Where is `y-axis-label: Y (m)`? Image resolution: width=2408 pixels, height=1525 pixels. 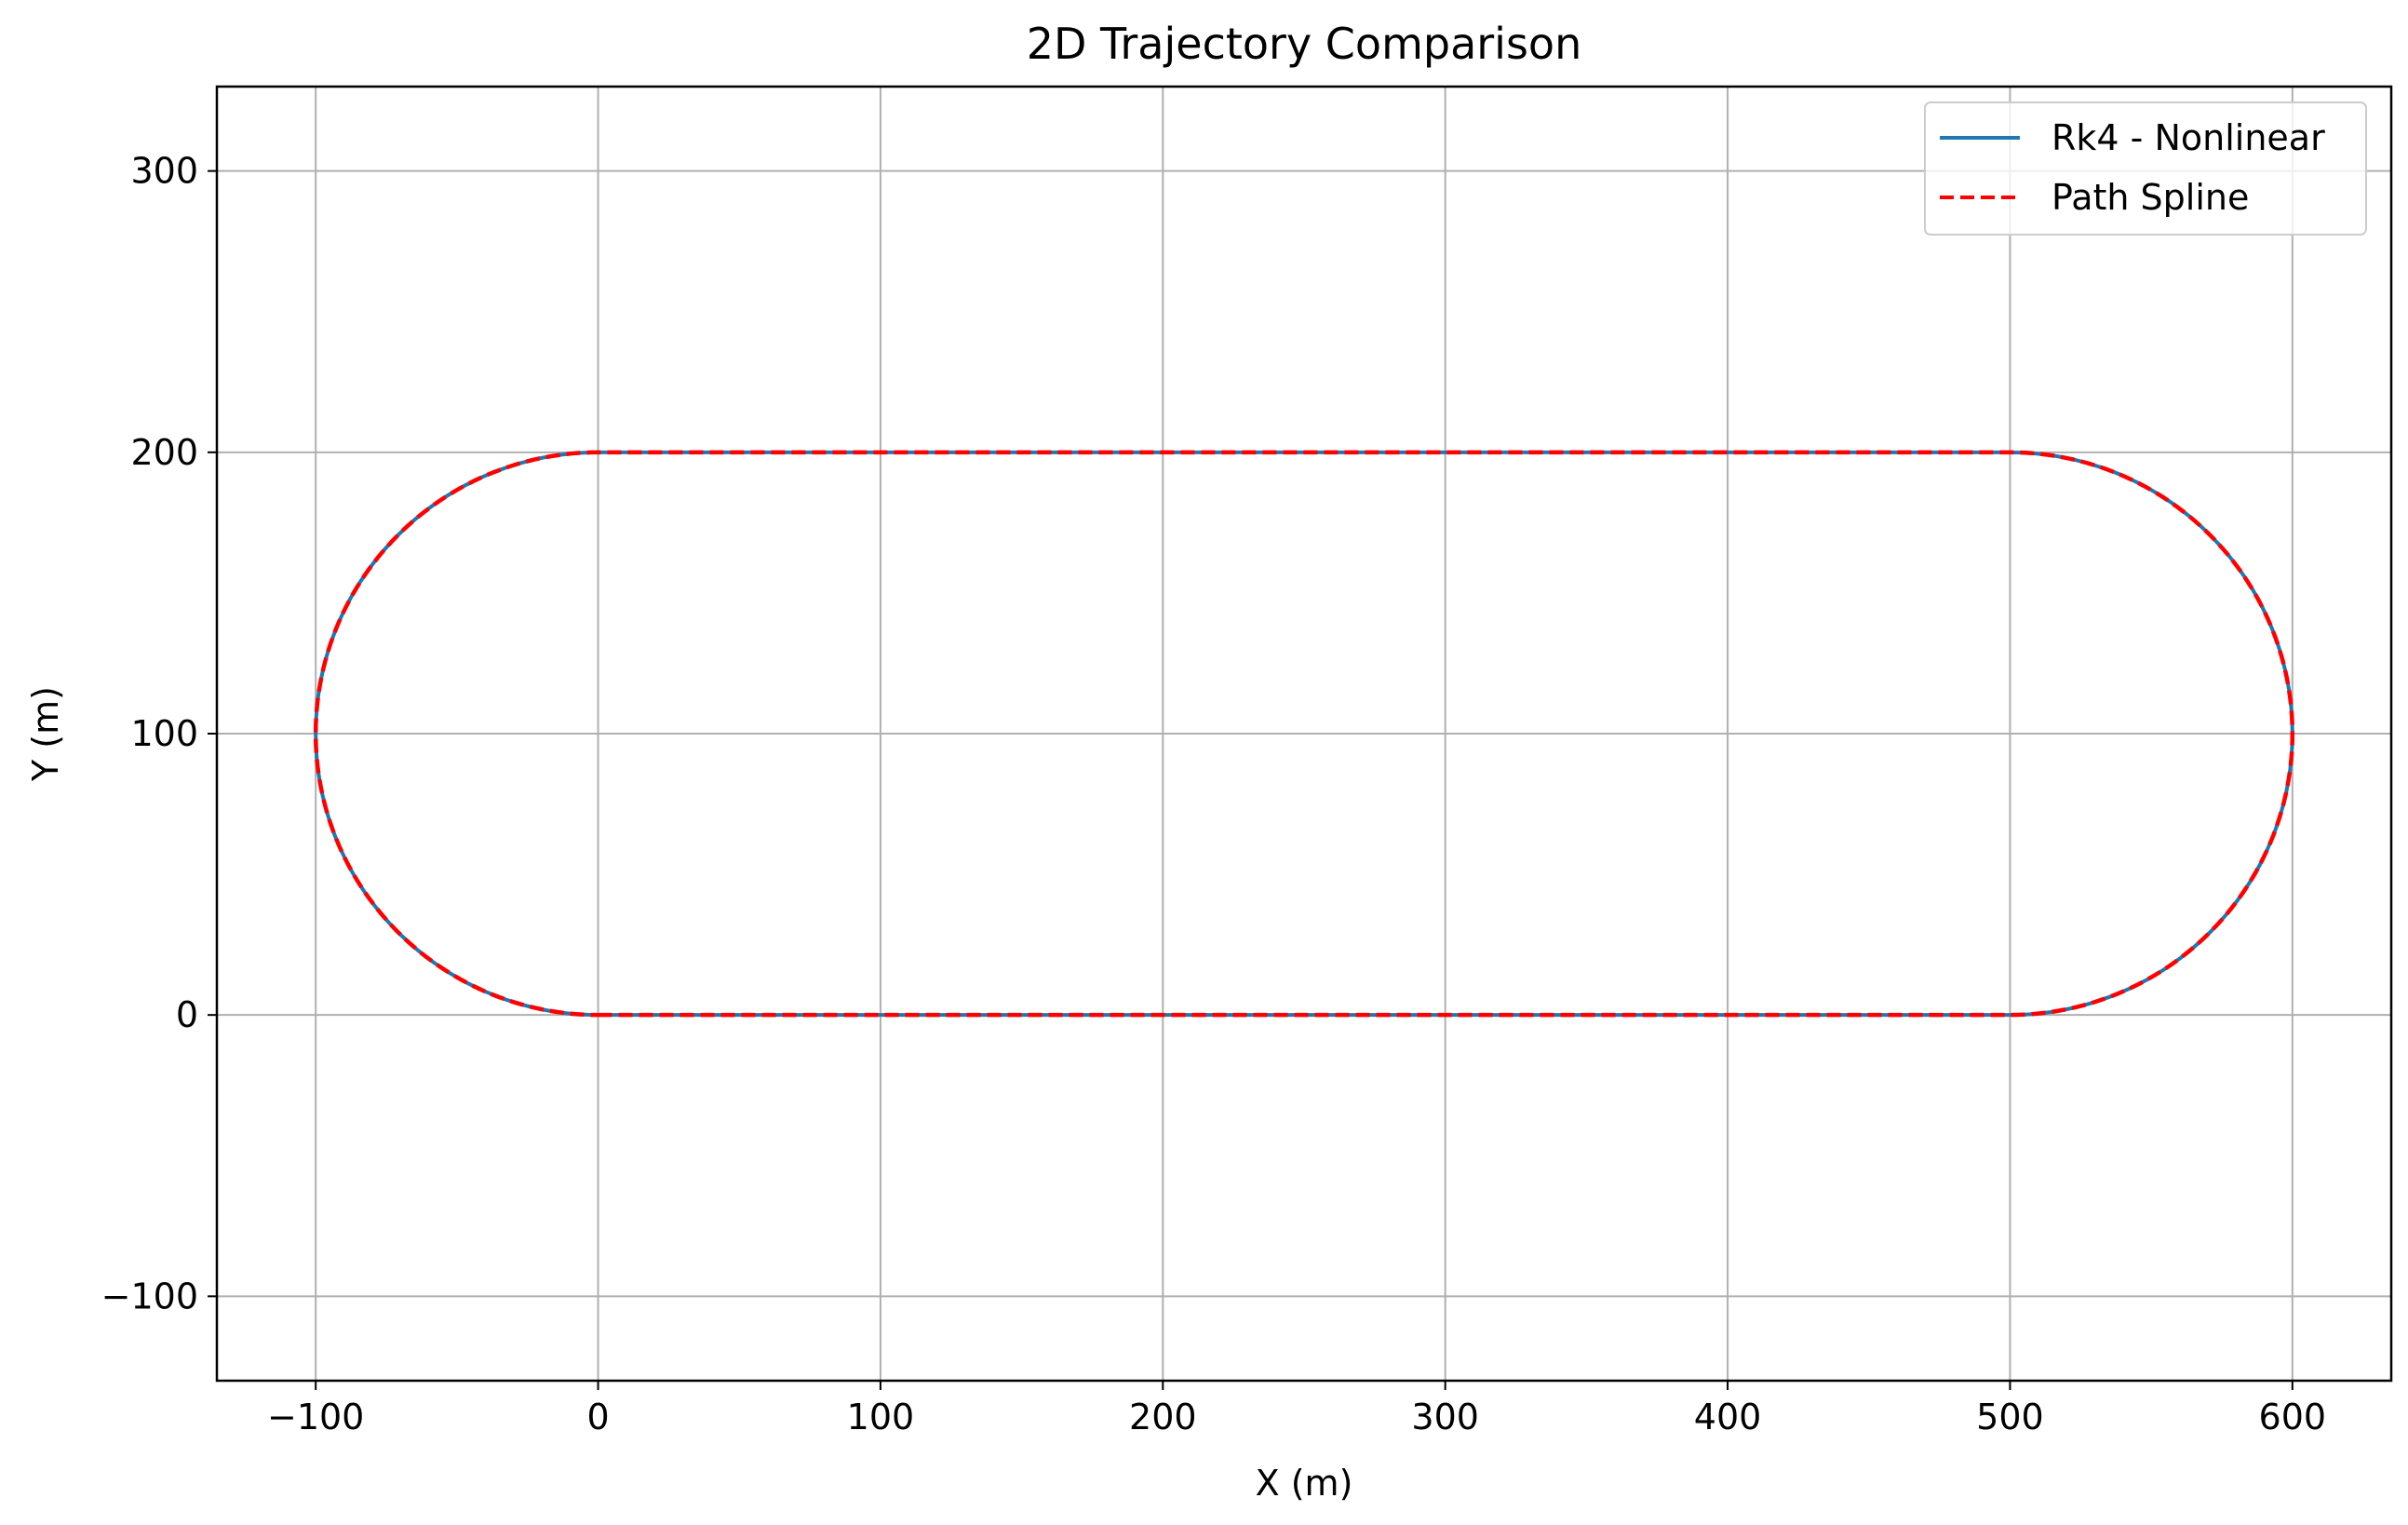
y-axis-label: Y (m) is located at coordinates (45, 734).